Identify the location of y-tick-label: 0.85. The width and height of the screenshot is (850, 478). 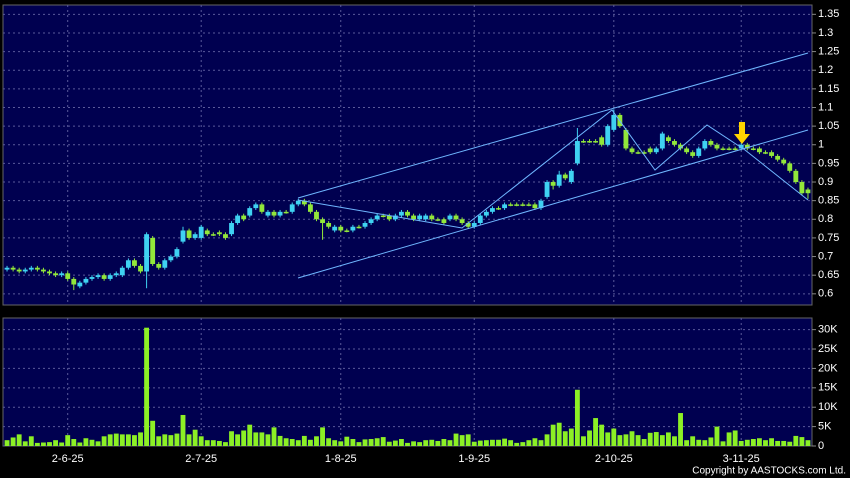
(828, 201).